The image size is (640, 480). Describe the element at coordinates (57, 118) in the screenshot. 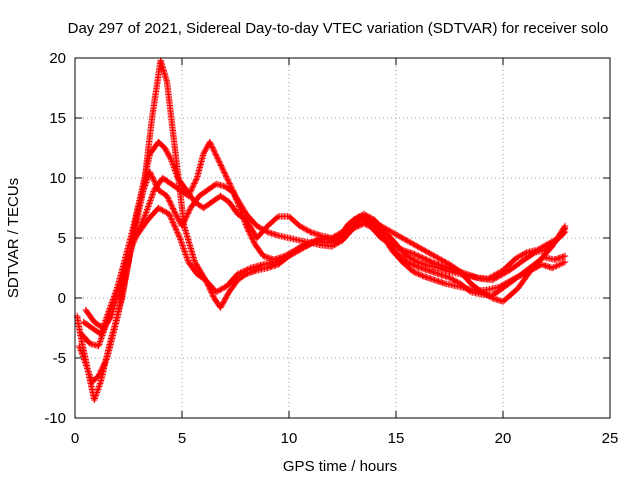

I see `y-tick-label: 15` at that location.